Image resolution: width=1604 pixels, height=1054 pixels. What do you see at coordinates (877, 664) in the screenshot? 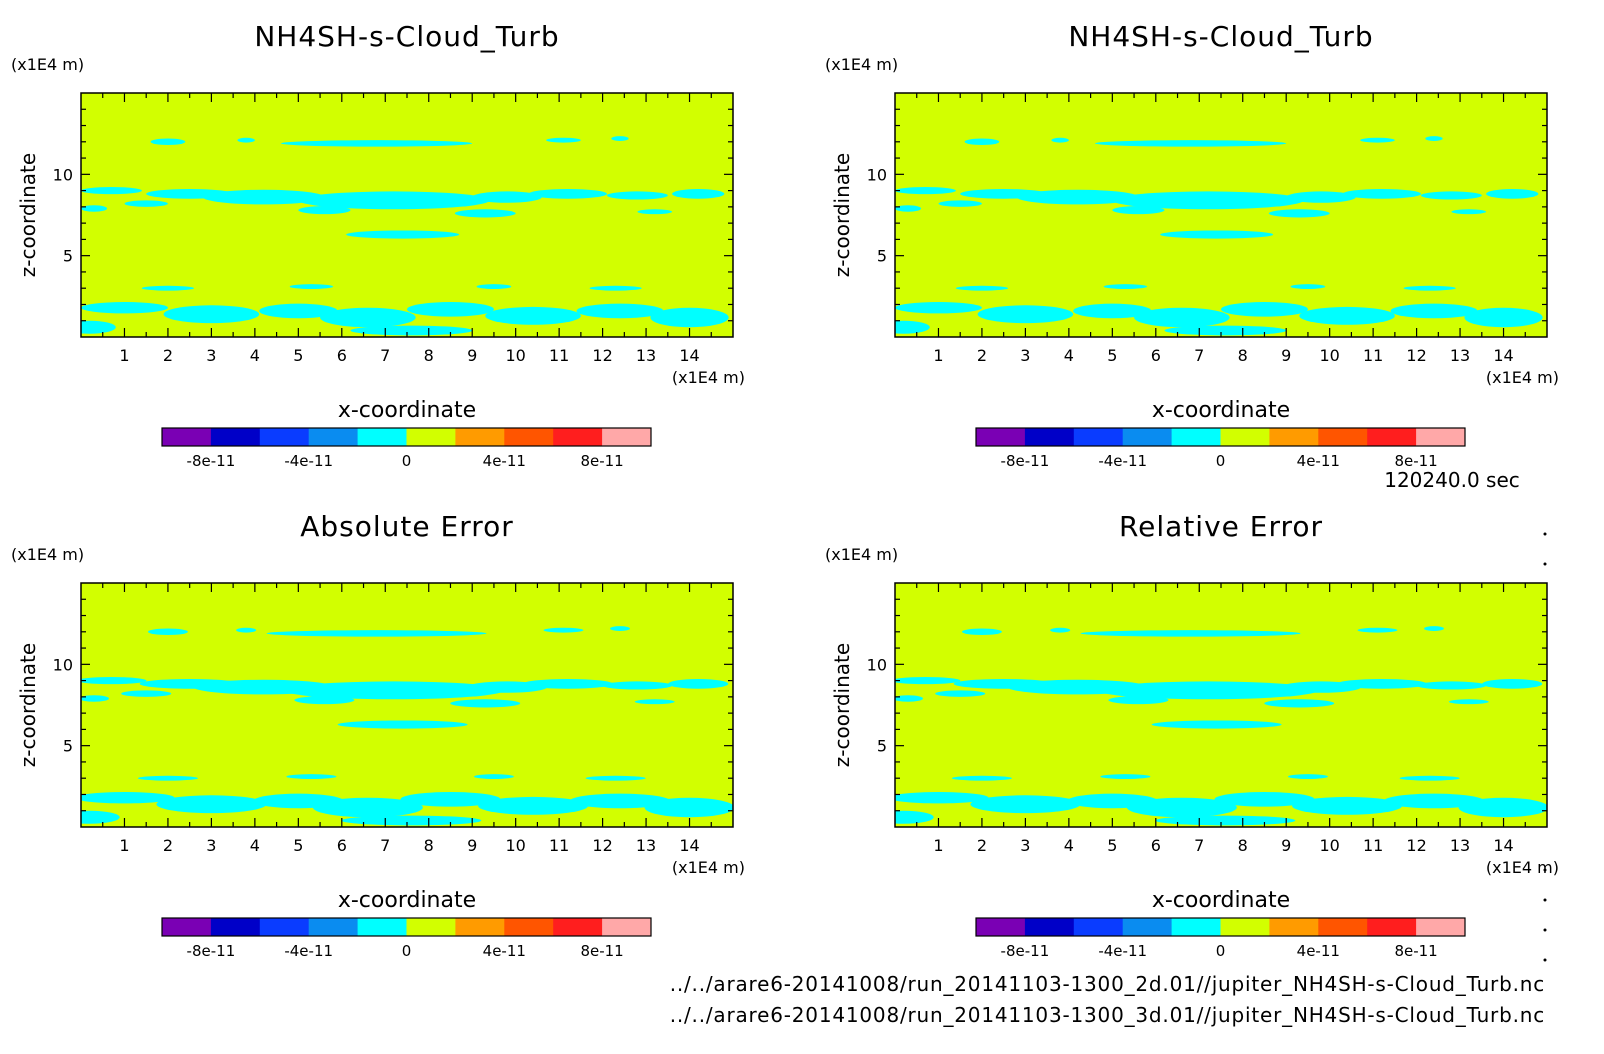
I see `y-tick-label: 10` at bounding box center [877, 664].